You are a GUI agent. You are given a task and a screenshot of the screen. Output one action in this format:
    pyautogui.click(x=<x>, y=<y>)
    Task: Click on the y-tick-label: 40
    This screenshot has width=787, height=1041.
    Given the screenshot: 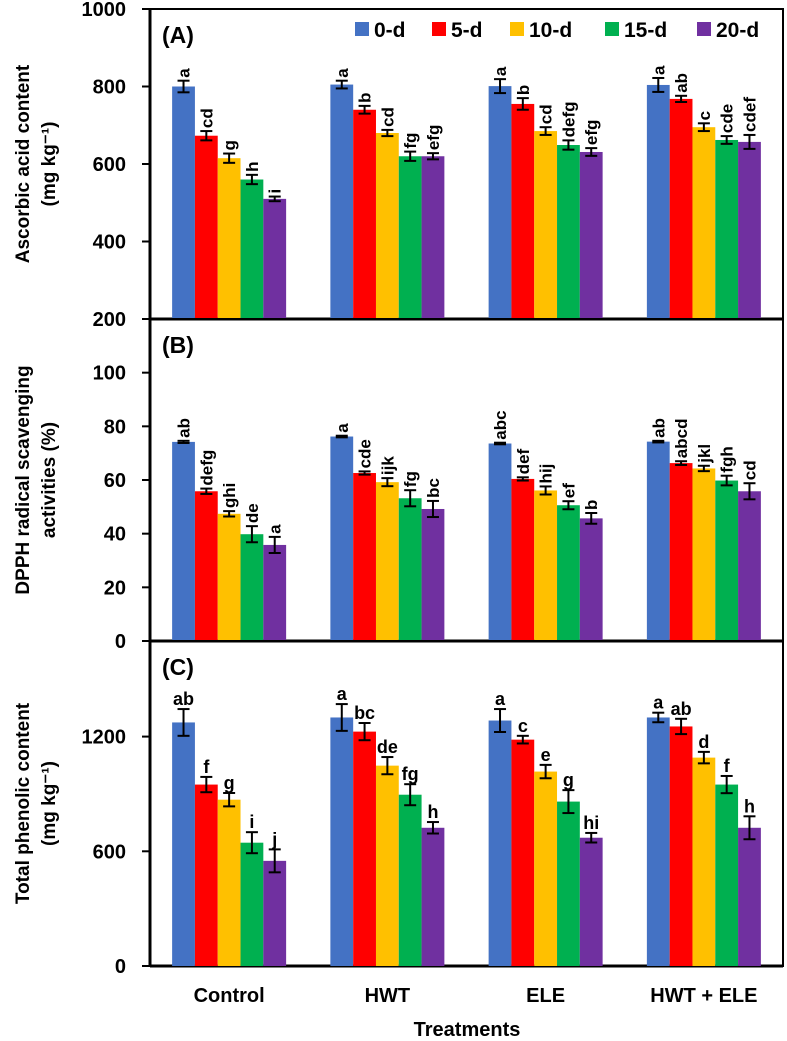 What is the action you would take?
    pyautogui.click(x=115, y=535)
    